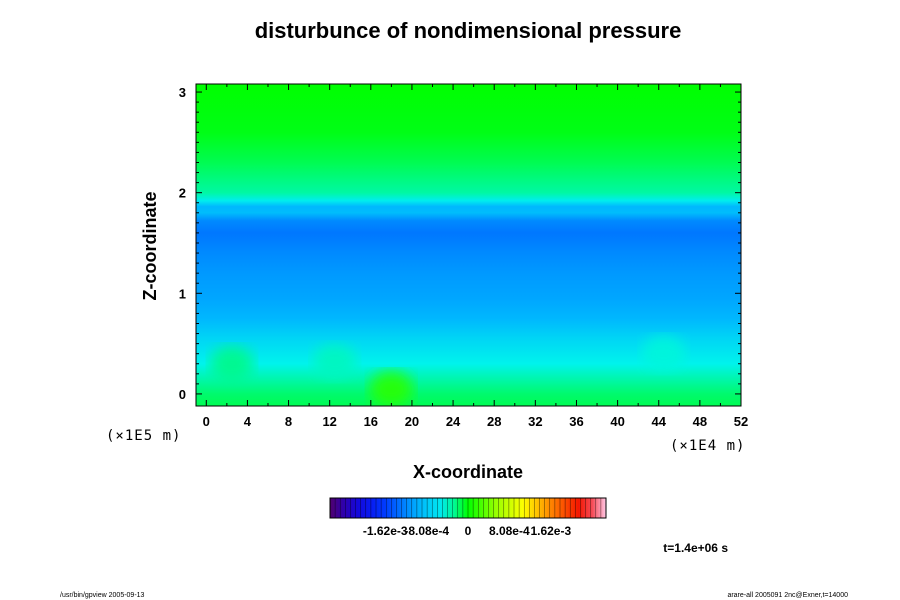 The height and width of the screenshot is (600, 900). Describe the element at coordinates (707, 446) in the screenshot. I see `x-unit-label: (×1E4 m)` at that location.